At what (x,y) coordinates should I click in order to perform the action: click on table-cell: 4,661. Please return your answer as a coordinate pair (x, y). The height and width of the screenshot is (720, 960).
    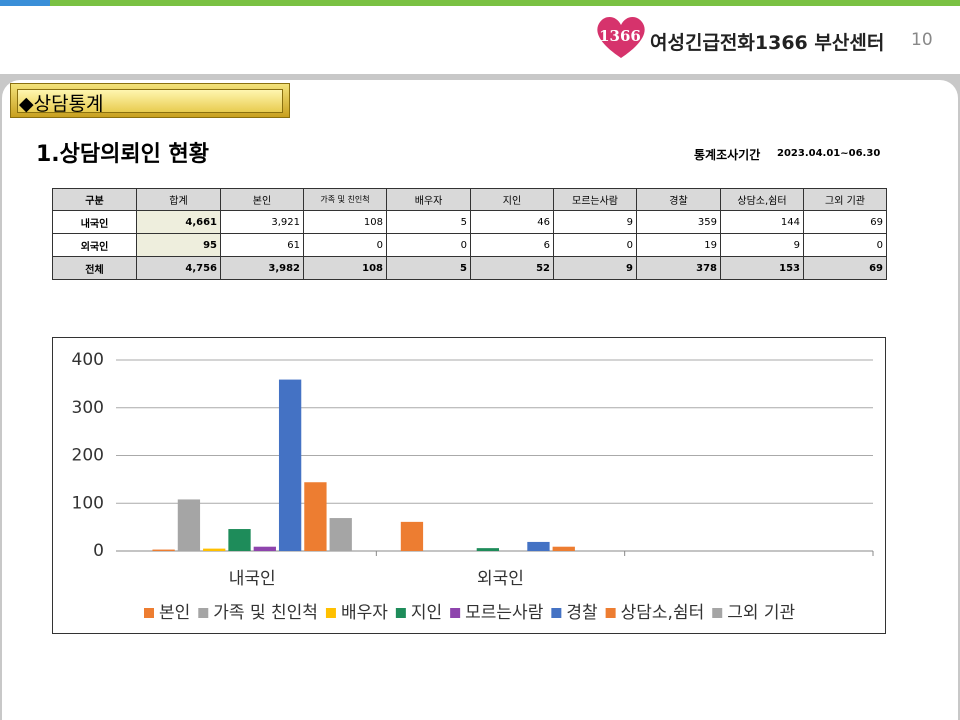
    Looking at the image, I should click on (178, 222).